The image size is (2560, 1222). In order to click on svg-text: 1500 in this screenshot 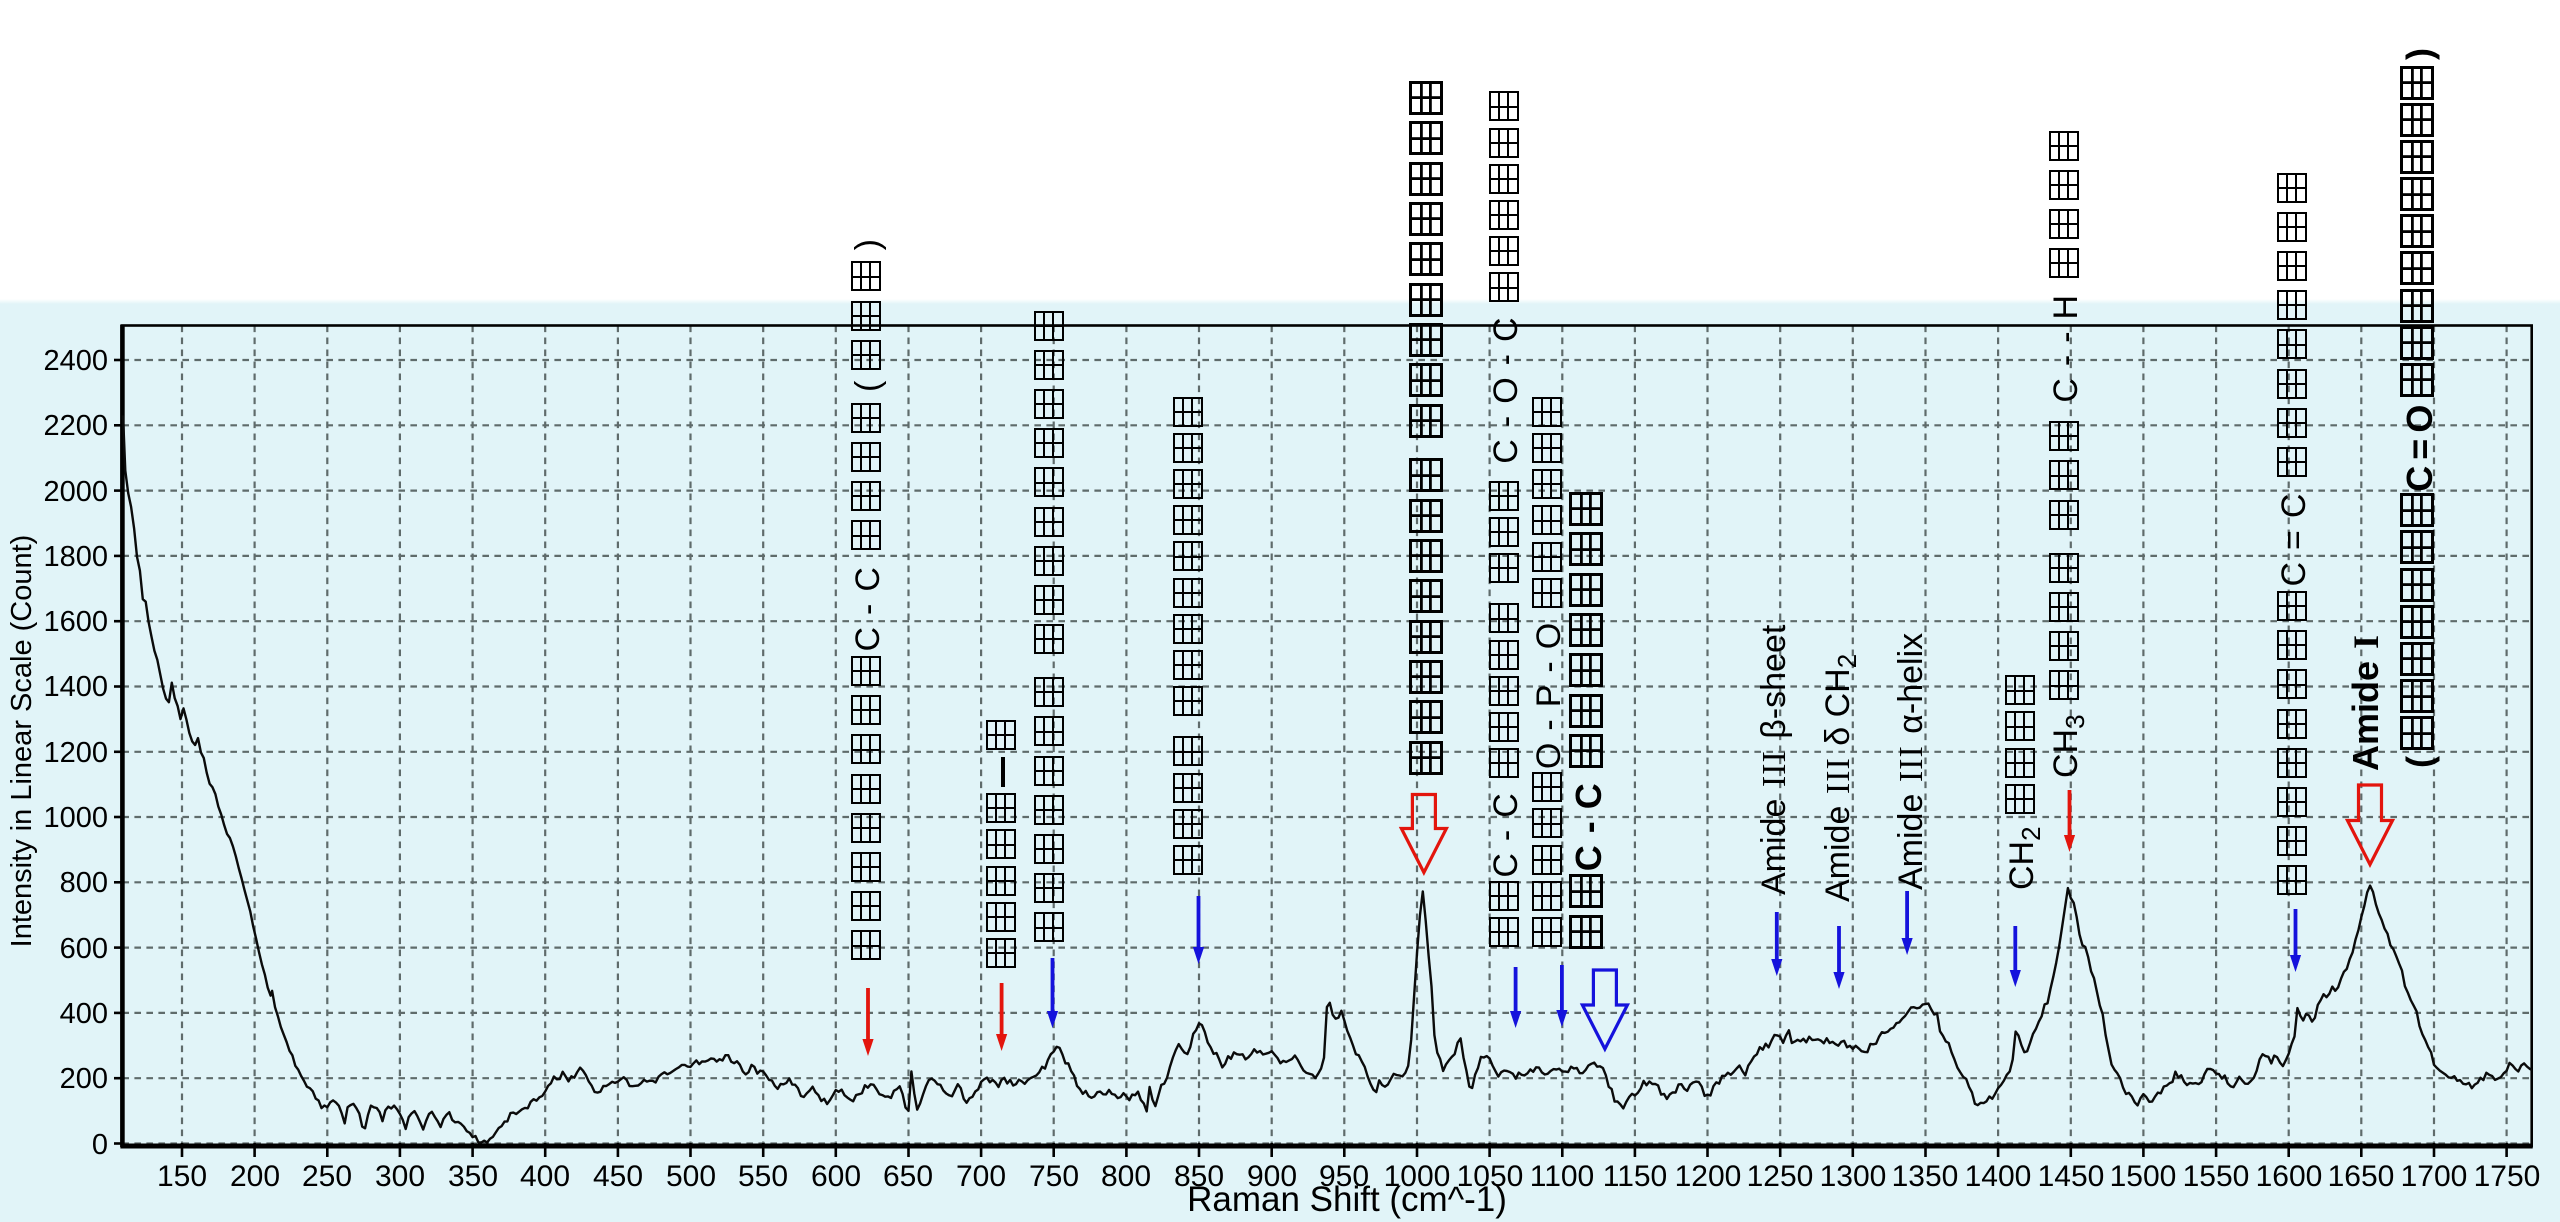, I will do `click(2143, 1176)`.